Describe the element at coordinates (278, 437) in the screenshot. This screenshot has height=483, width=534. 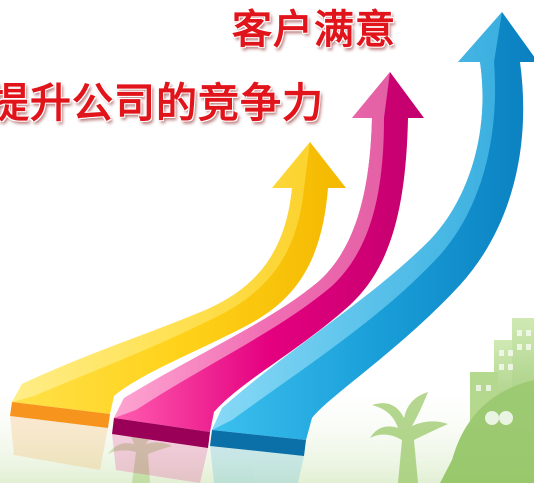
I see `tree-icon` at that location.